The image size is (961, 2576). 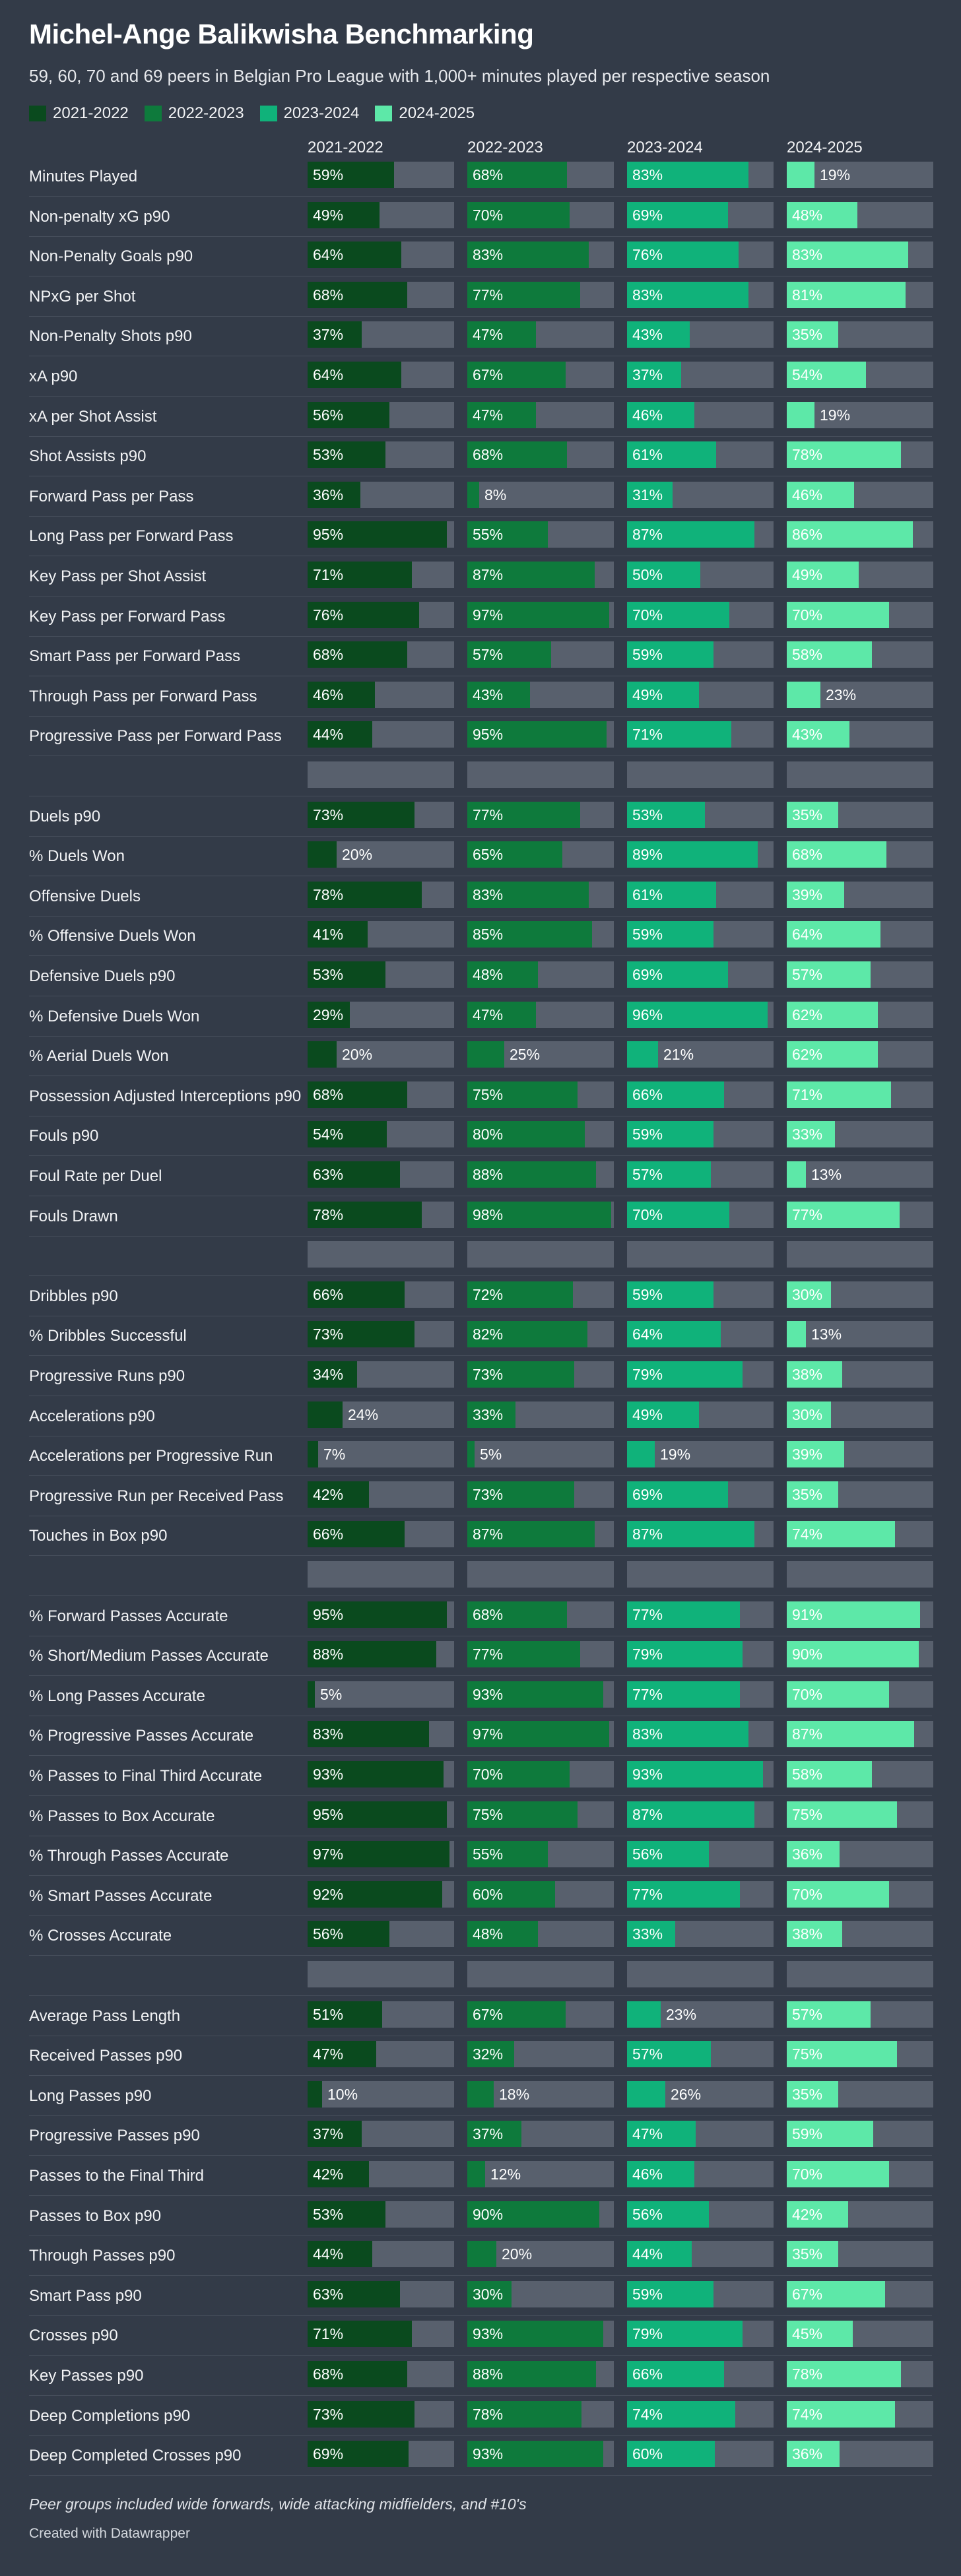 What do you see at coordinates (647, 2254) in the screenshot?
I see `bar-value-label: 44%` at bounding box center [647, 2254].